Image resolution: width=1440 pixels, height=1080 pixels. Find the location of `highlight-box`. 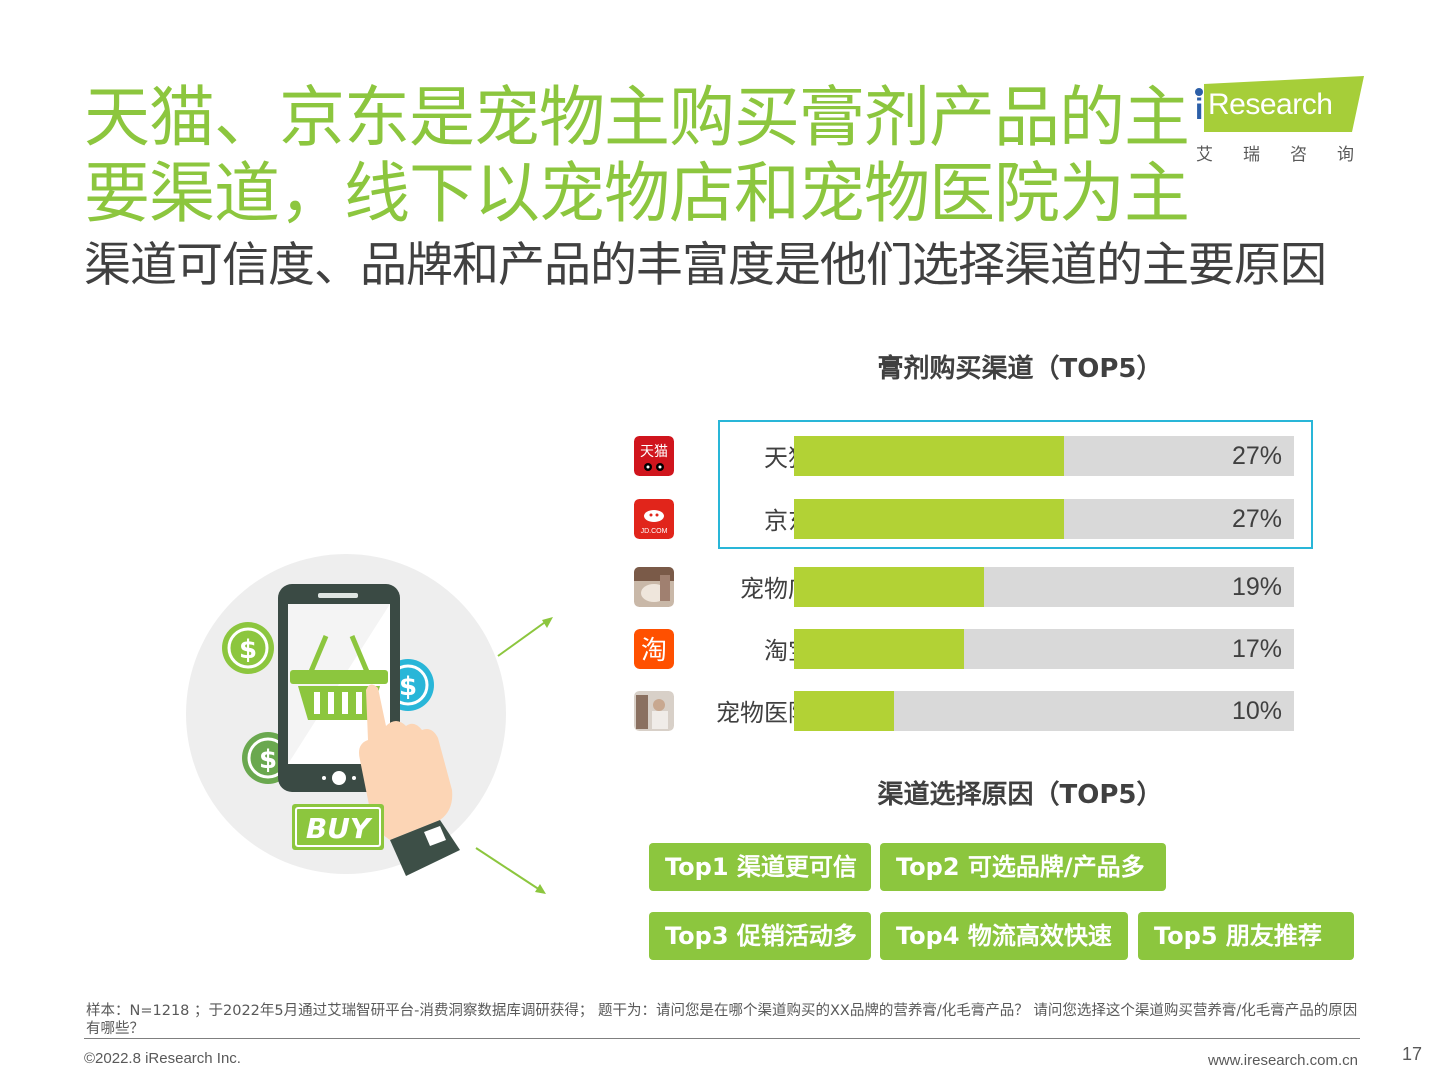

highlight-box is located at coordinates (1015, 484).